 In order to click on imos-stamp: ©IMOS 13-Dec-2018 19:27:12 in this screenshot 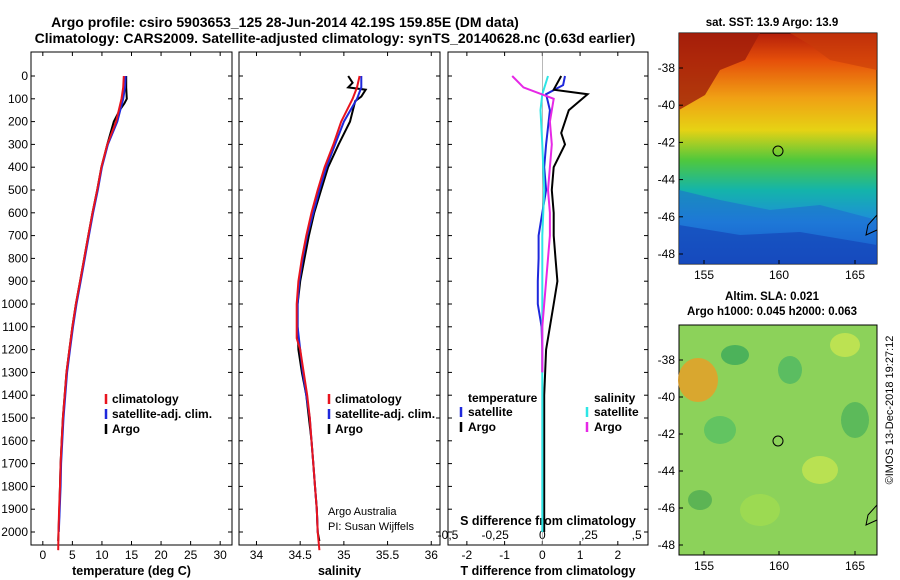, I will do `click(890, 410)`.